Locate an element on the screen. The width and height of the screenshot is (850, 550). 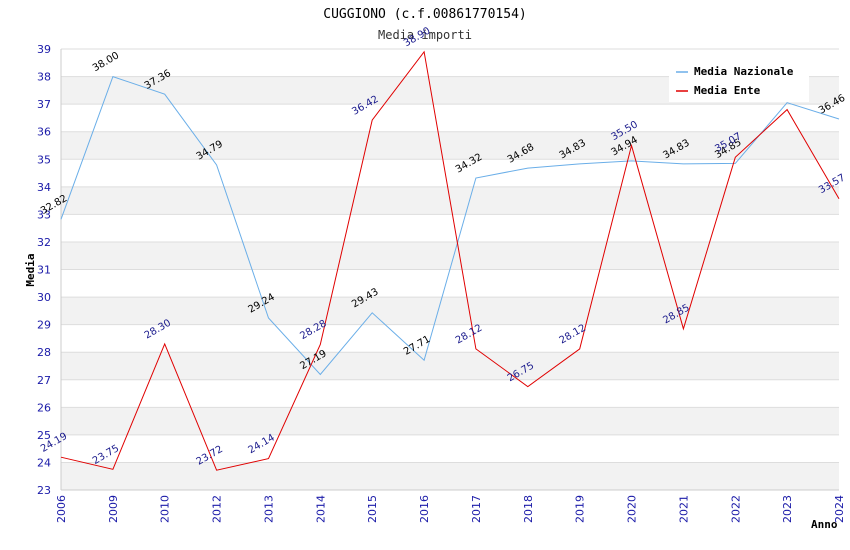
y-tick-label: 24 is located at coordinates (44, 462).